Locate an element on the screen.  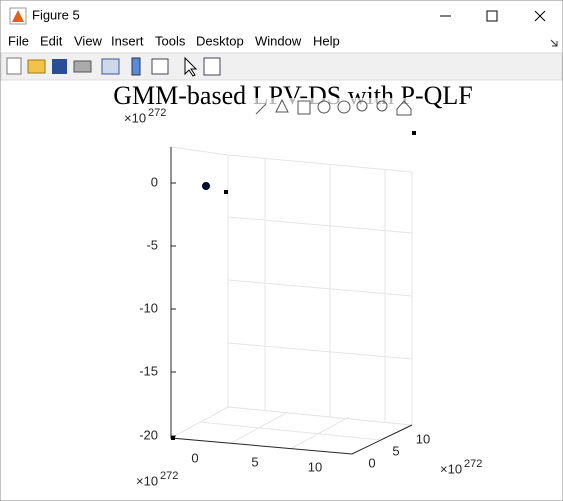
menu-bar: File Edit View Insert Tools Desktop Window Help is located at coordinates (174, 40).